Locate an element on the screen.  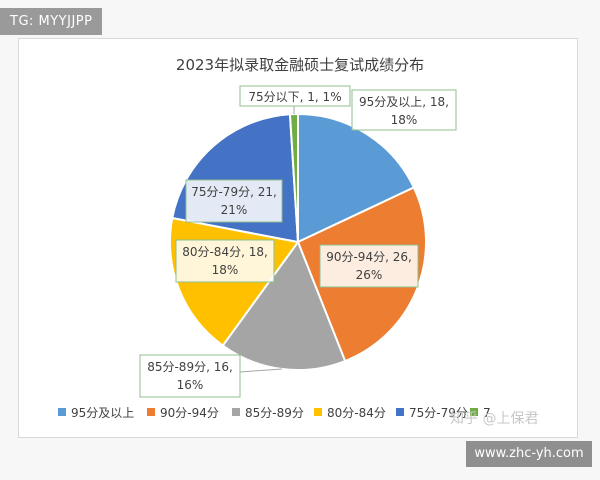
data-label-text-3: 80分-84分, 18, is located at coordinates (225, 252).